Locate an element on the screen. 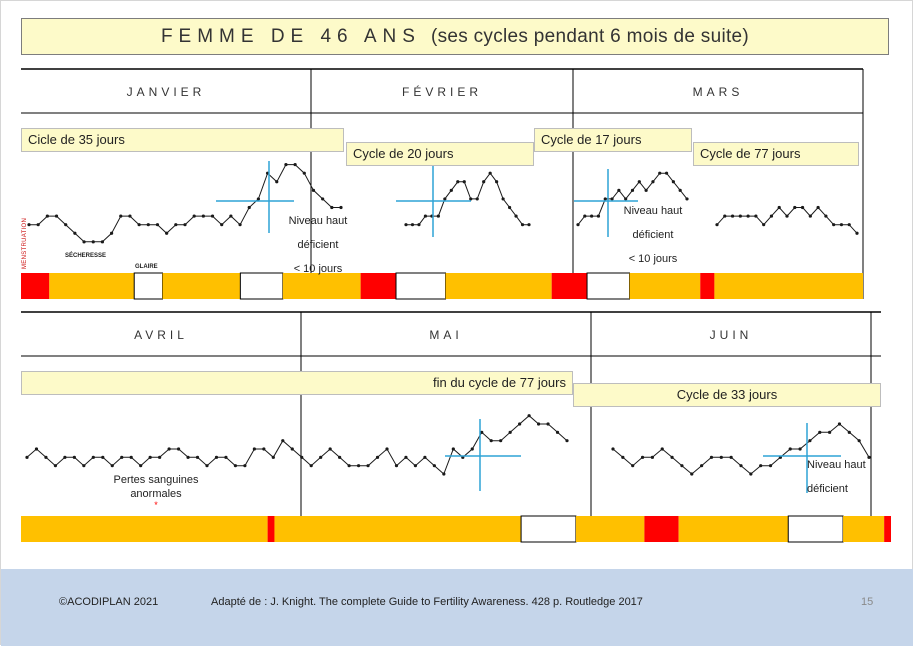 Image resolution: width=913 pixels, height=646 pixels. title-sub: (ses cycles pendant 6 mois de suite) is located at coordinates (590, 36).